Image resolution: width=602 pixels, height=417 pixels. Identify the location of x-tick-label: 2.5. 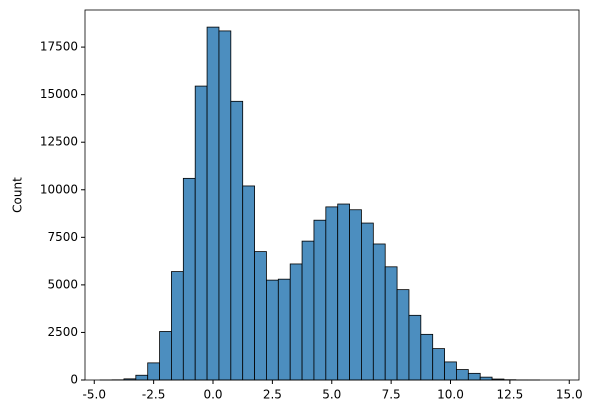
(272, 395).